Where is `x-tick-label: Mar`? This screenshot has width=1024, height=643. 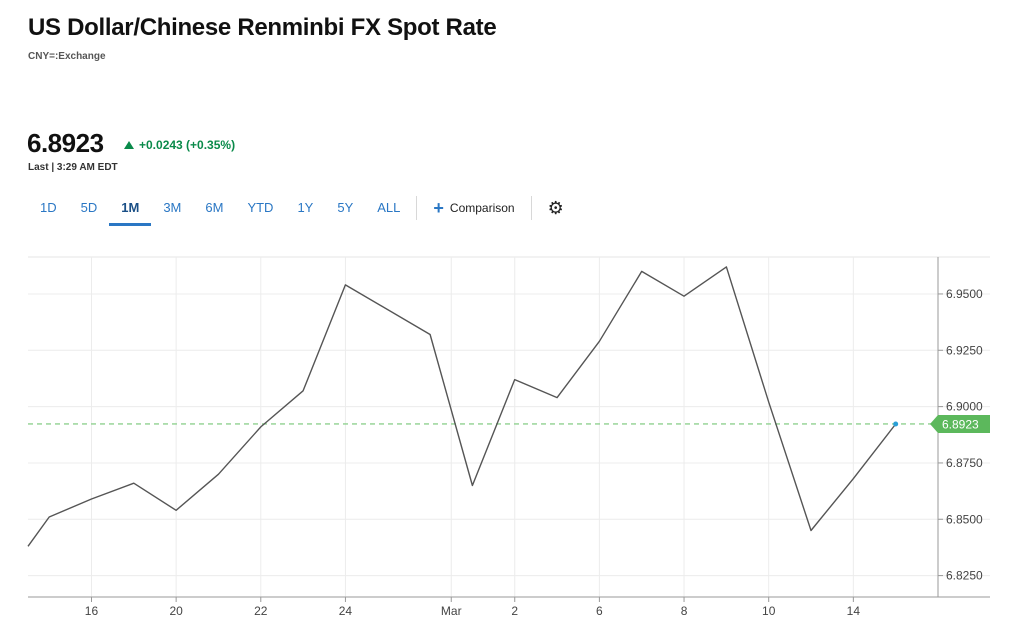 x-tick-label: Mar is located at coordinates (451, 611).